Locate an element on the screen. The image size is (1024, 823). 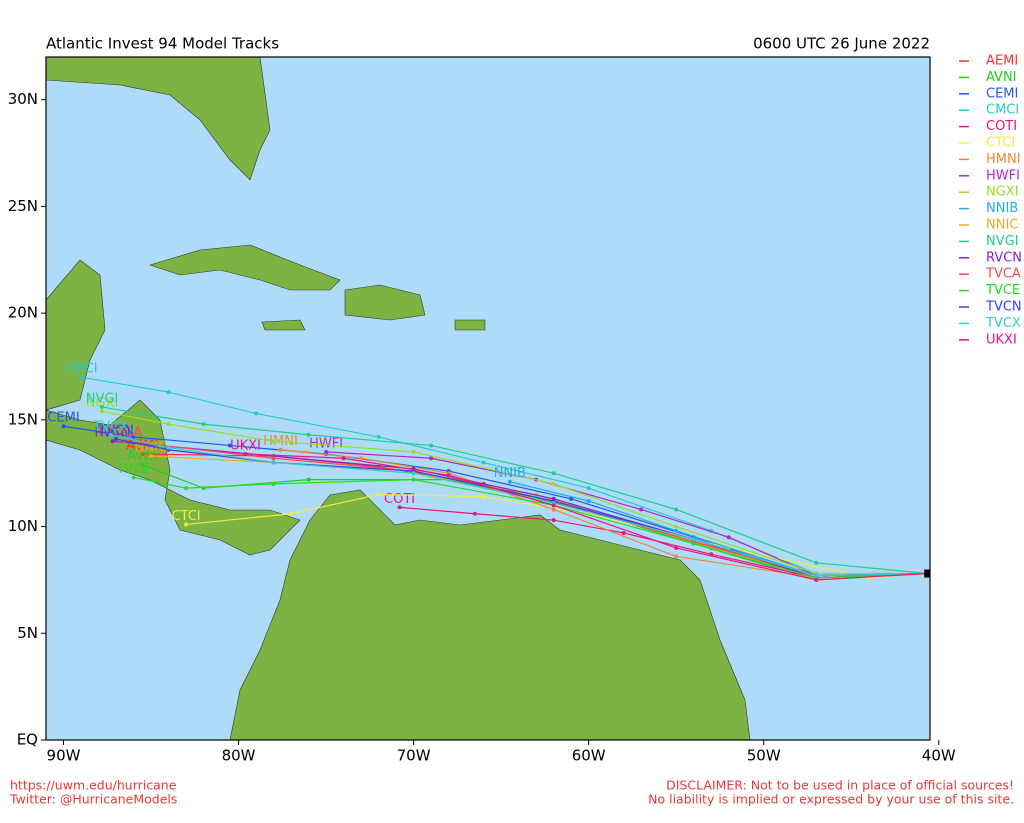
track-label: UKXI is located at coordinates (245, 445).